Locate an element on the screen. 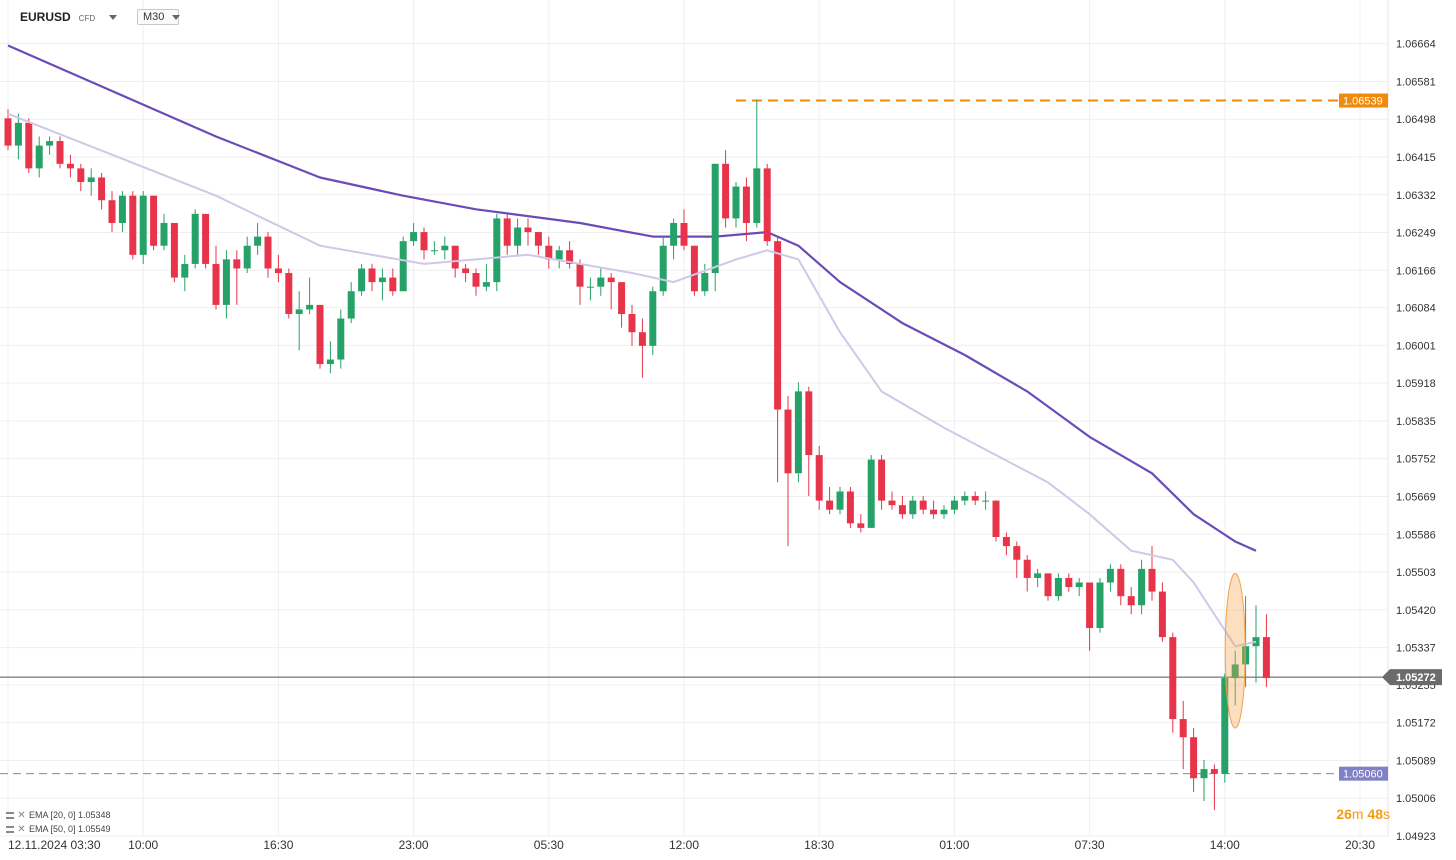 This screenshot has height=860, width=1456. symbol-selector: EURUSD CFD is located at coordinates (62, 17).